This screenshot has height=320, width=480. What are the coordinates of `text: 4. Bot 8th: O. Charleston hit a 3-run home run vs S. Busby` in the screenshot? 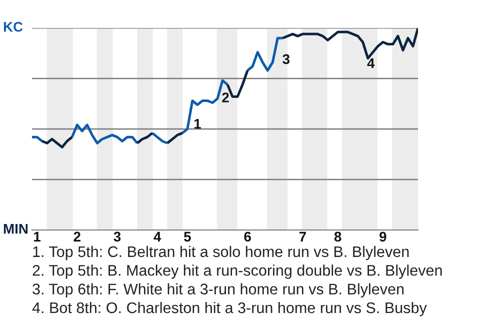 It's located at (229, 309).